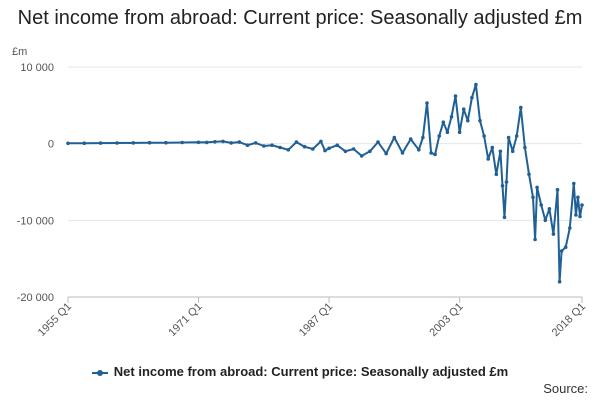 The image size is (600, 400). Describe the element at coordinates (569, 320) in the screenshot. I see `x-tick-label: 2018 Q1` at that location.